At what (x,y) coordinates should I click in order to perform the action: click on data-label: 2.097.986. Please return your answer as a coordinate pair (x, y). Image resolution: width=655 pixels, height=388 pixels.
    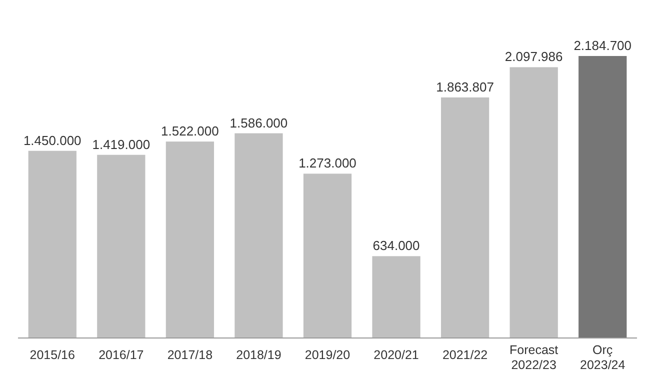
    Looking at the image, I should click on (533, 56).